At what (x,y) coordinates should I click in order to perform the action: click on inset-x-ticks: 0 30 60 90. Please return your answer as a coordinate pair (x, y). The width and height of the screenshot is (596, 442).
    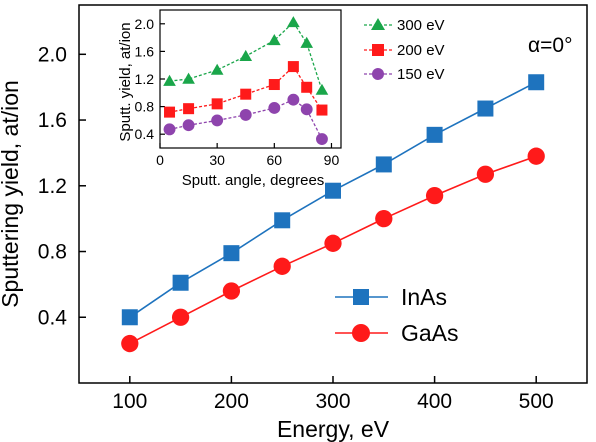
    Looking at the image, I should click on (247, 155).